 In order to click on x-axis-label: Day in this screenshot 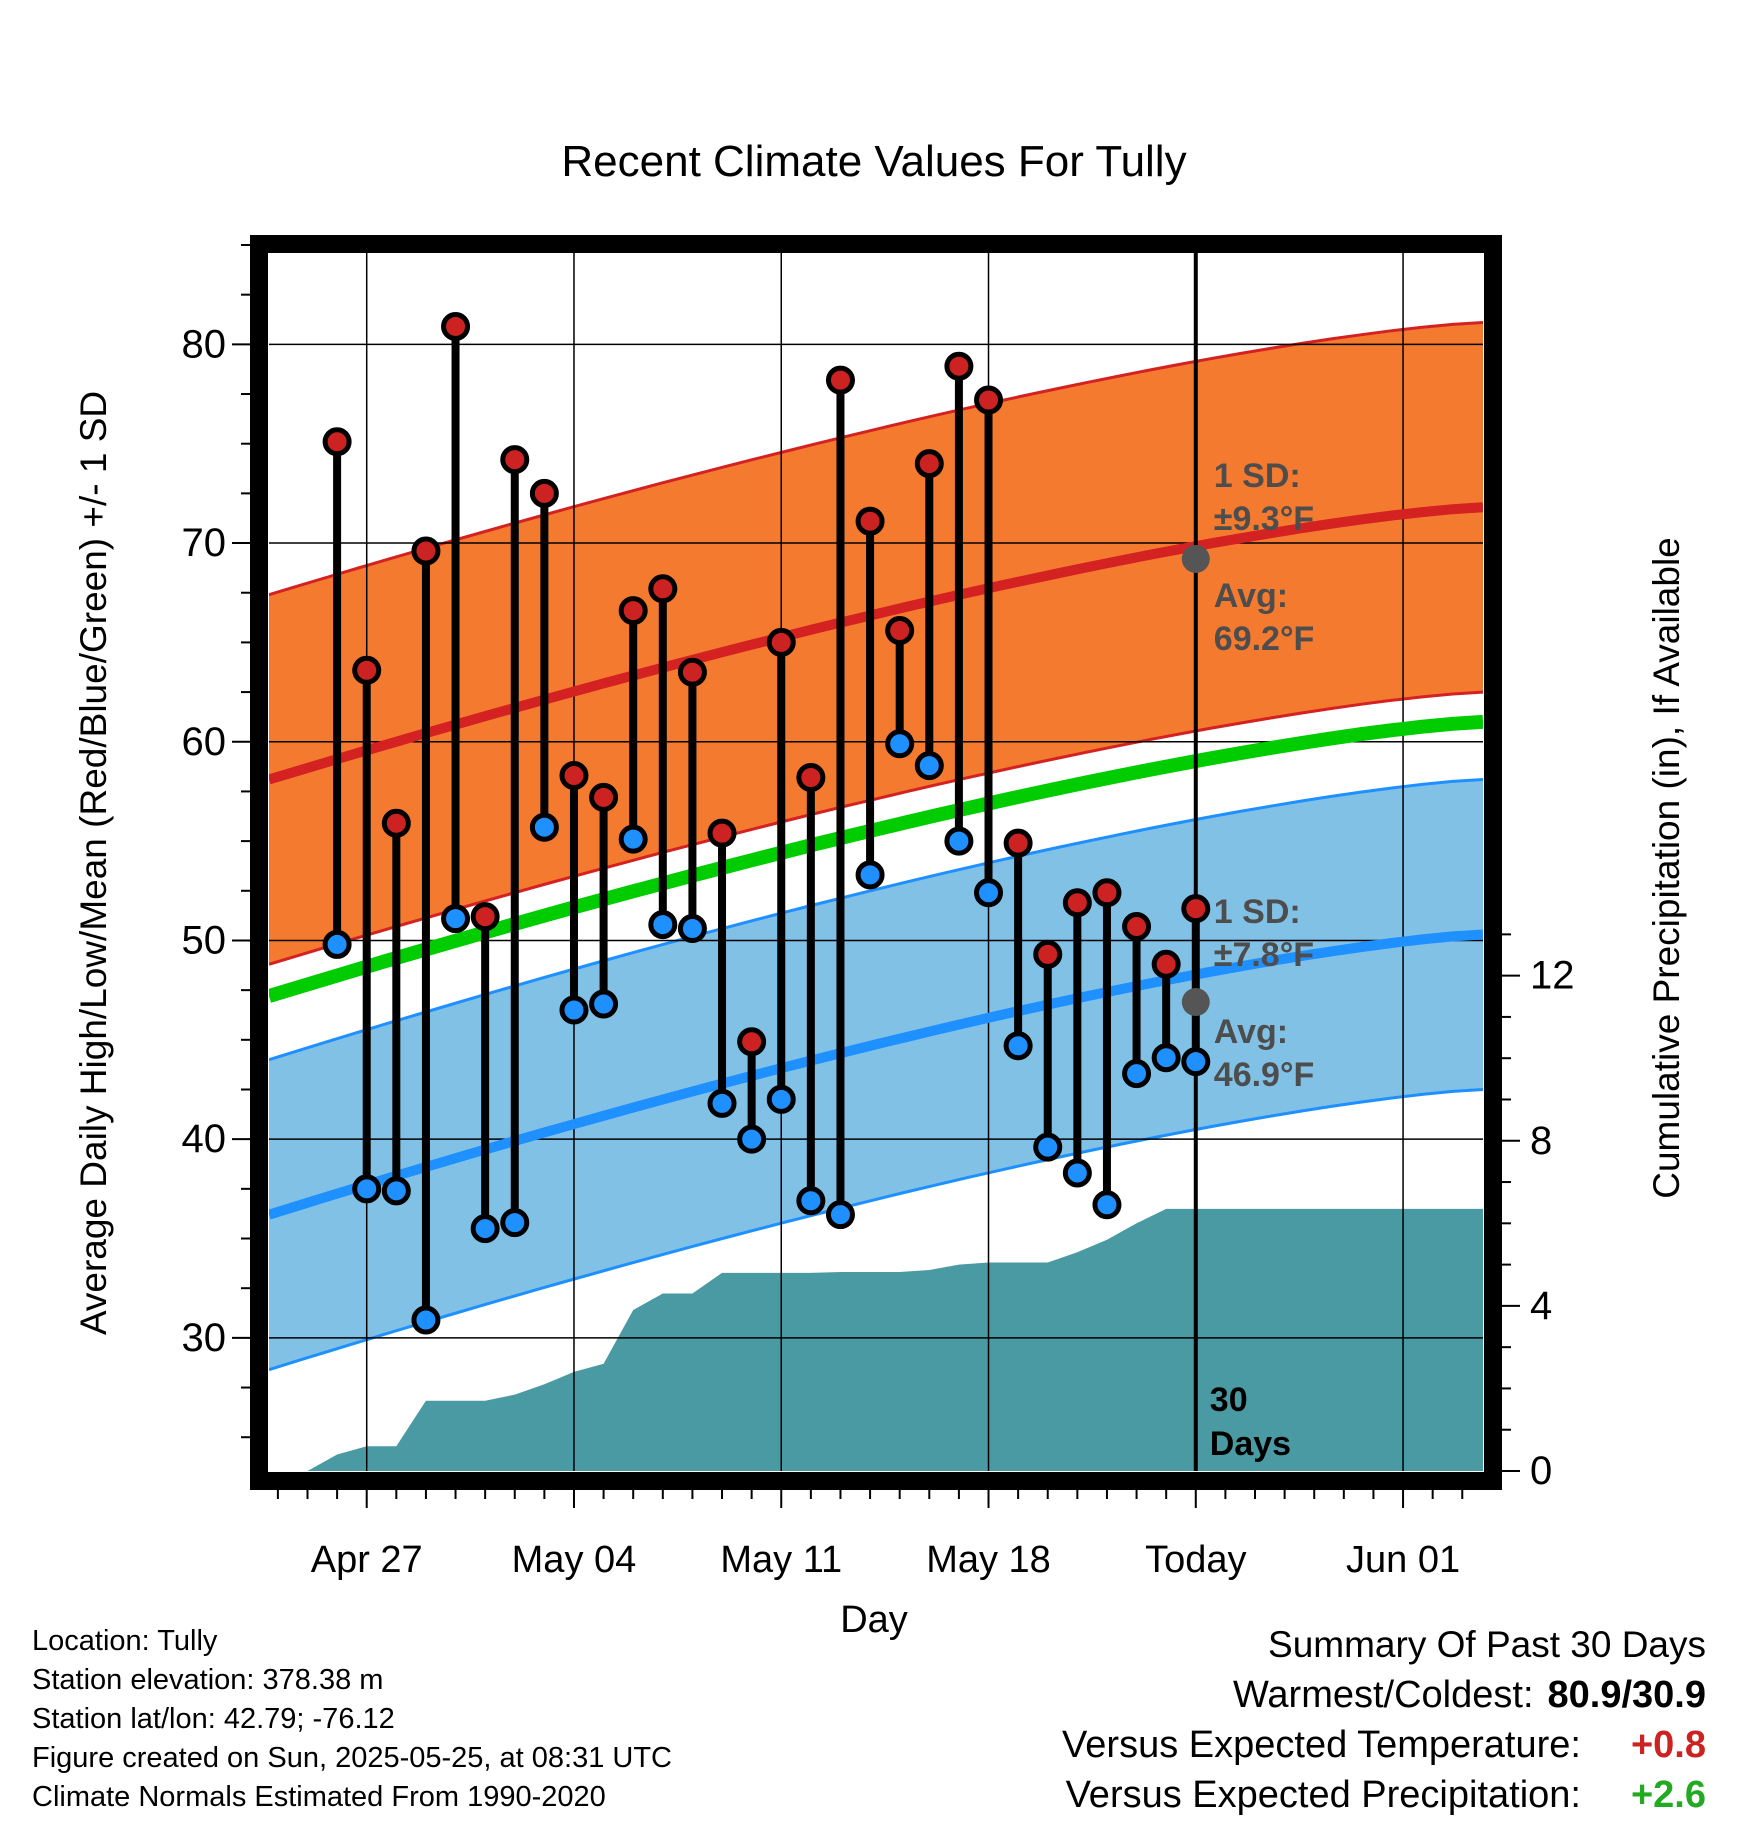, I will do `click(874, 1620)`.